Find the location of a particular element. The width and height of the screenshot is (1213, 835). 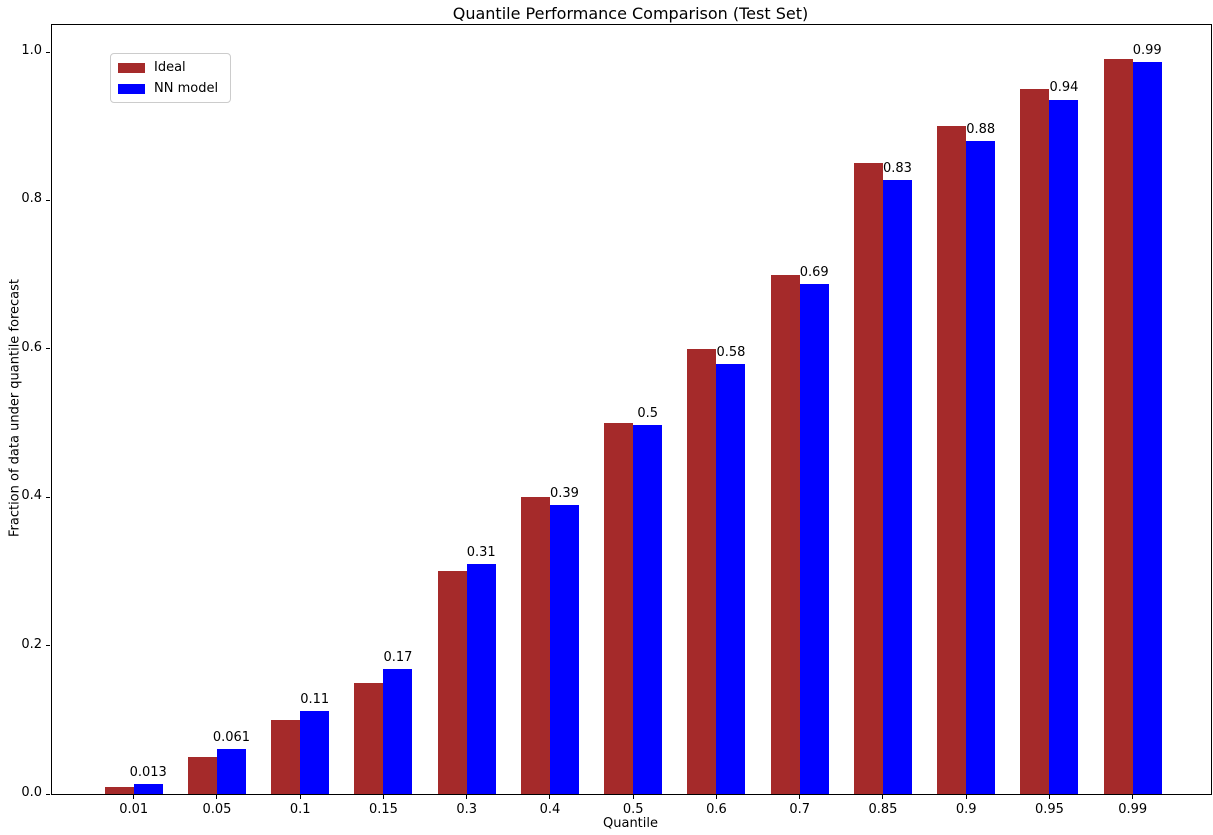

legend-label-ideal: Ideal is located at coordinates (170, 67).